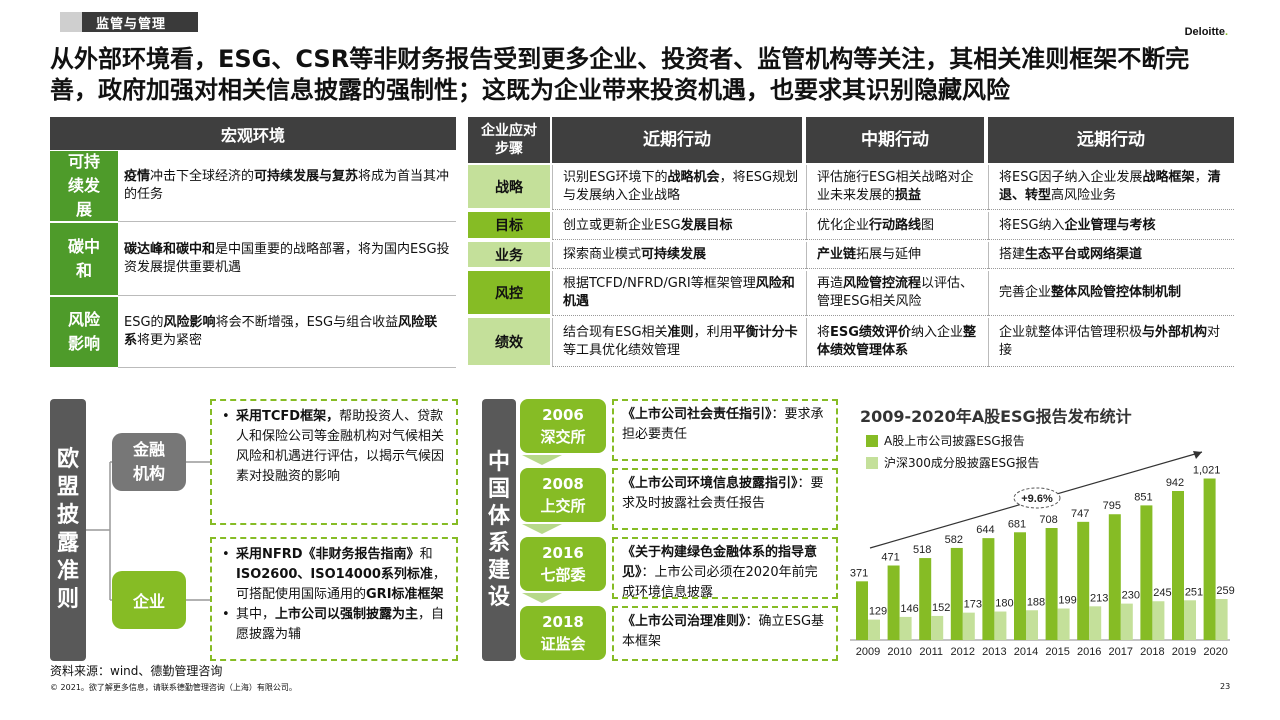  Describe the element at coordinates (1026, 652) in the screenshot. I see `x-tick-label: 2014` at that location.